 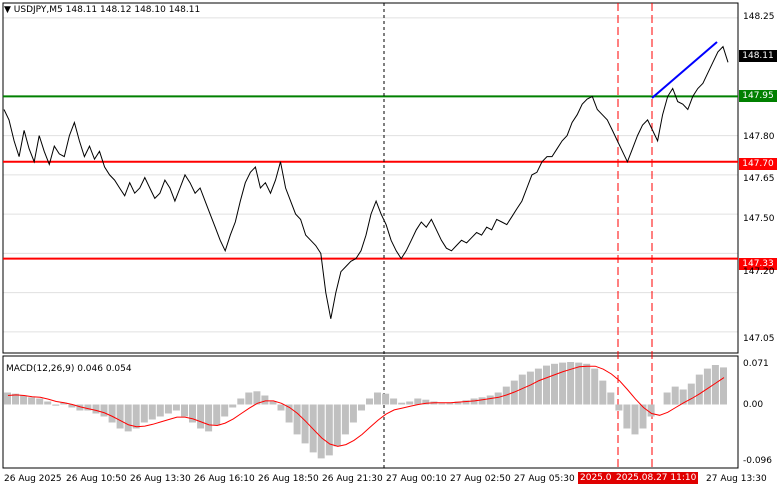 I want to click on time-tick: 26 Aug 13:30, so click(x=160, y=479).